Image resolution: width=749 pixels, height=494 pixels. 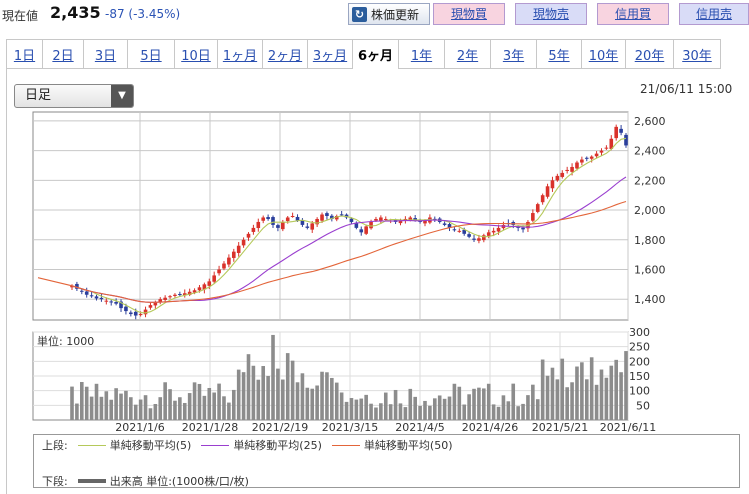 I want to click on period-tab-12: 5年, so click(x=559, y=54).